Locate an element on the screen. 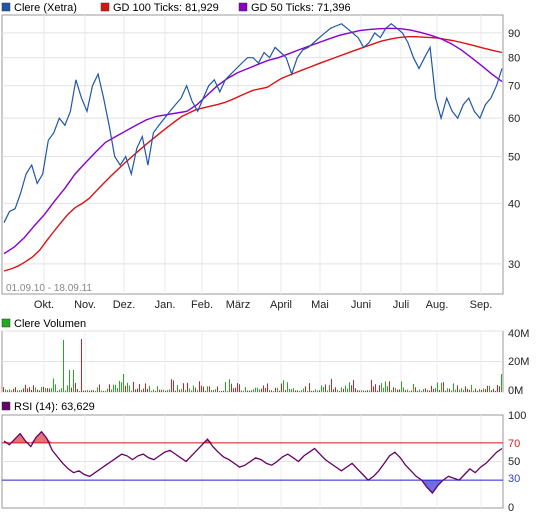 The width and height of the screenshot is (545, 520). volume-legend: Clere Volumen is located at coordinates (43, 324).